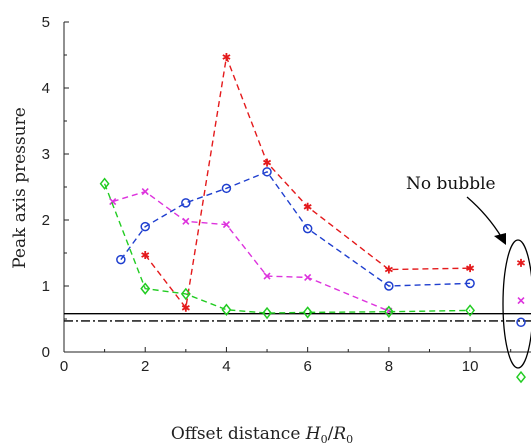 The height and width of the screenshot is (444, 531). Describe the element at coordinates (484, 217) in the screenshot. I see `annotation-arrow` at that location.